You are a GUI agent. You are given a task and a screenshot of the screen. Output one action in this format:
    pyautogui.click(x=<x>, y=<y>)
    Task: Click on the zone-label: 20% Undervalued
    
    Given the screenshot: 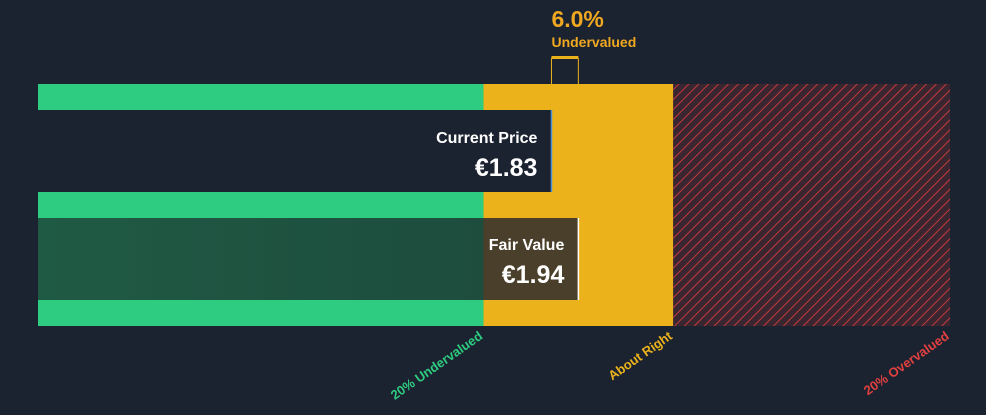 What is the action you would take?
    pyautogui.click(x=436, y=365)
    